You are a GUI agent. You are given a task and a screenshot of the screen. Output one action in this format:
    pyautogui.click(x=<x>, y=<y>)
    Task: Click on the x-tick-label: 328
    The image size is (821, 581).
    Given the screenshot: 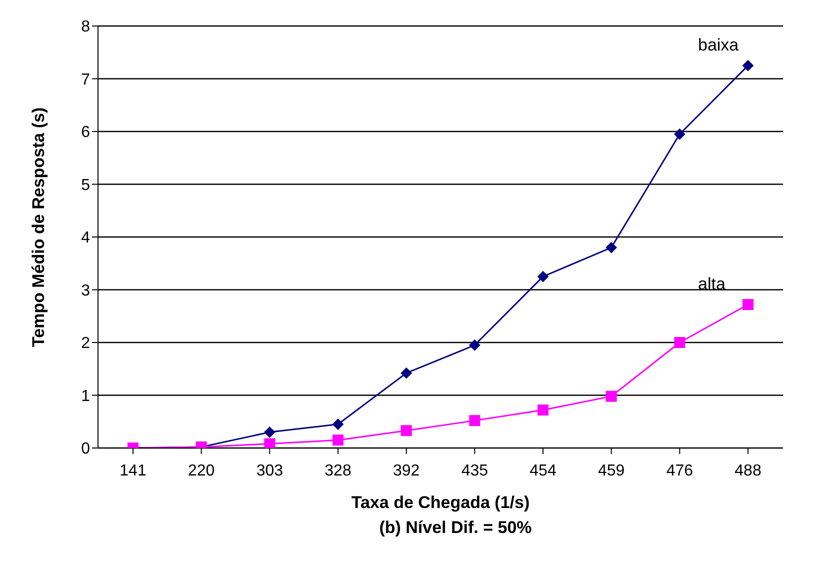 What is the action you would take?
    pyautogui.click(x=338, y=471)
    